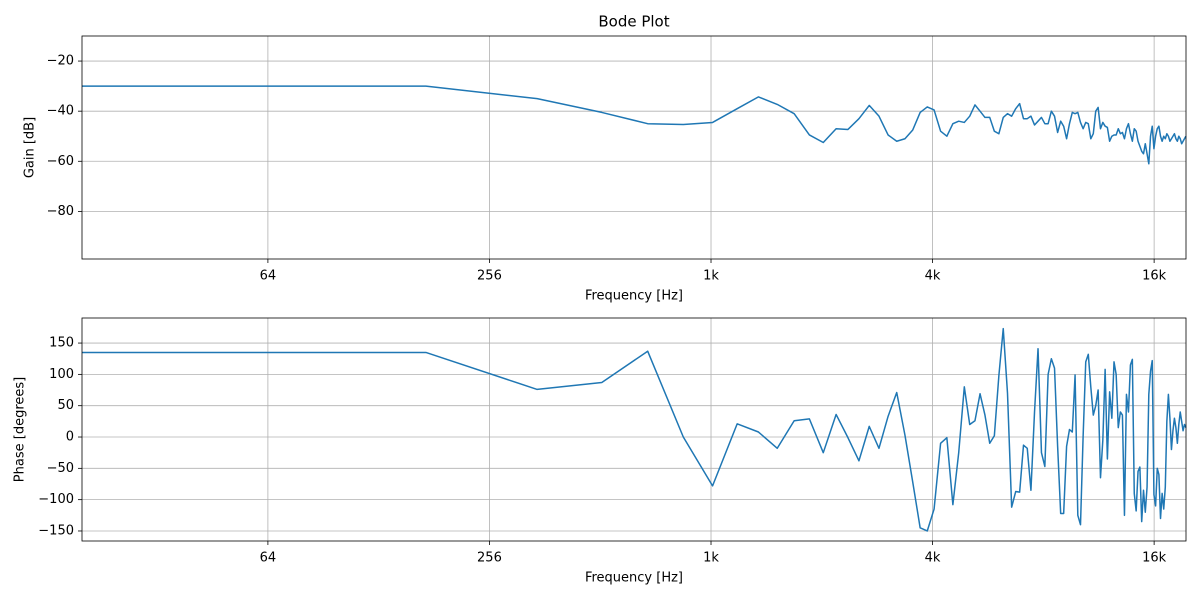  What do you see at coordinates (634, 125) in the screenshot?
I see `data-line` at bounding box center [634, 125].